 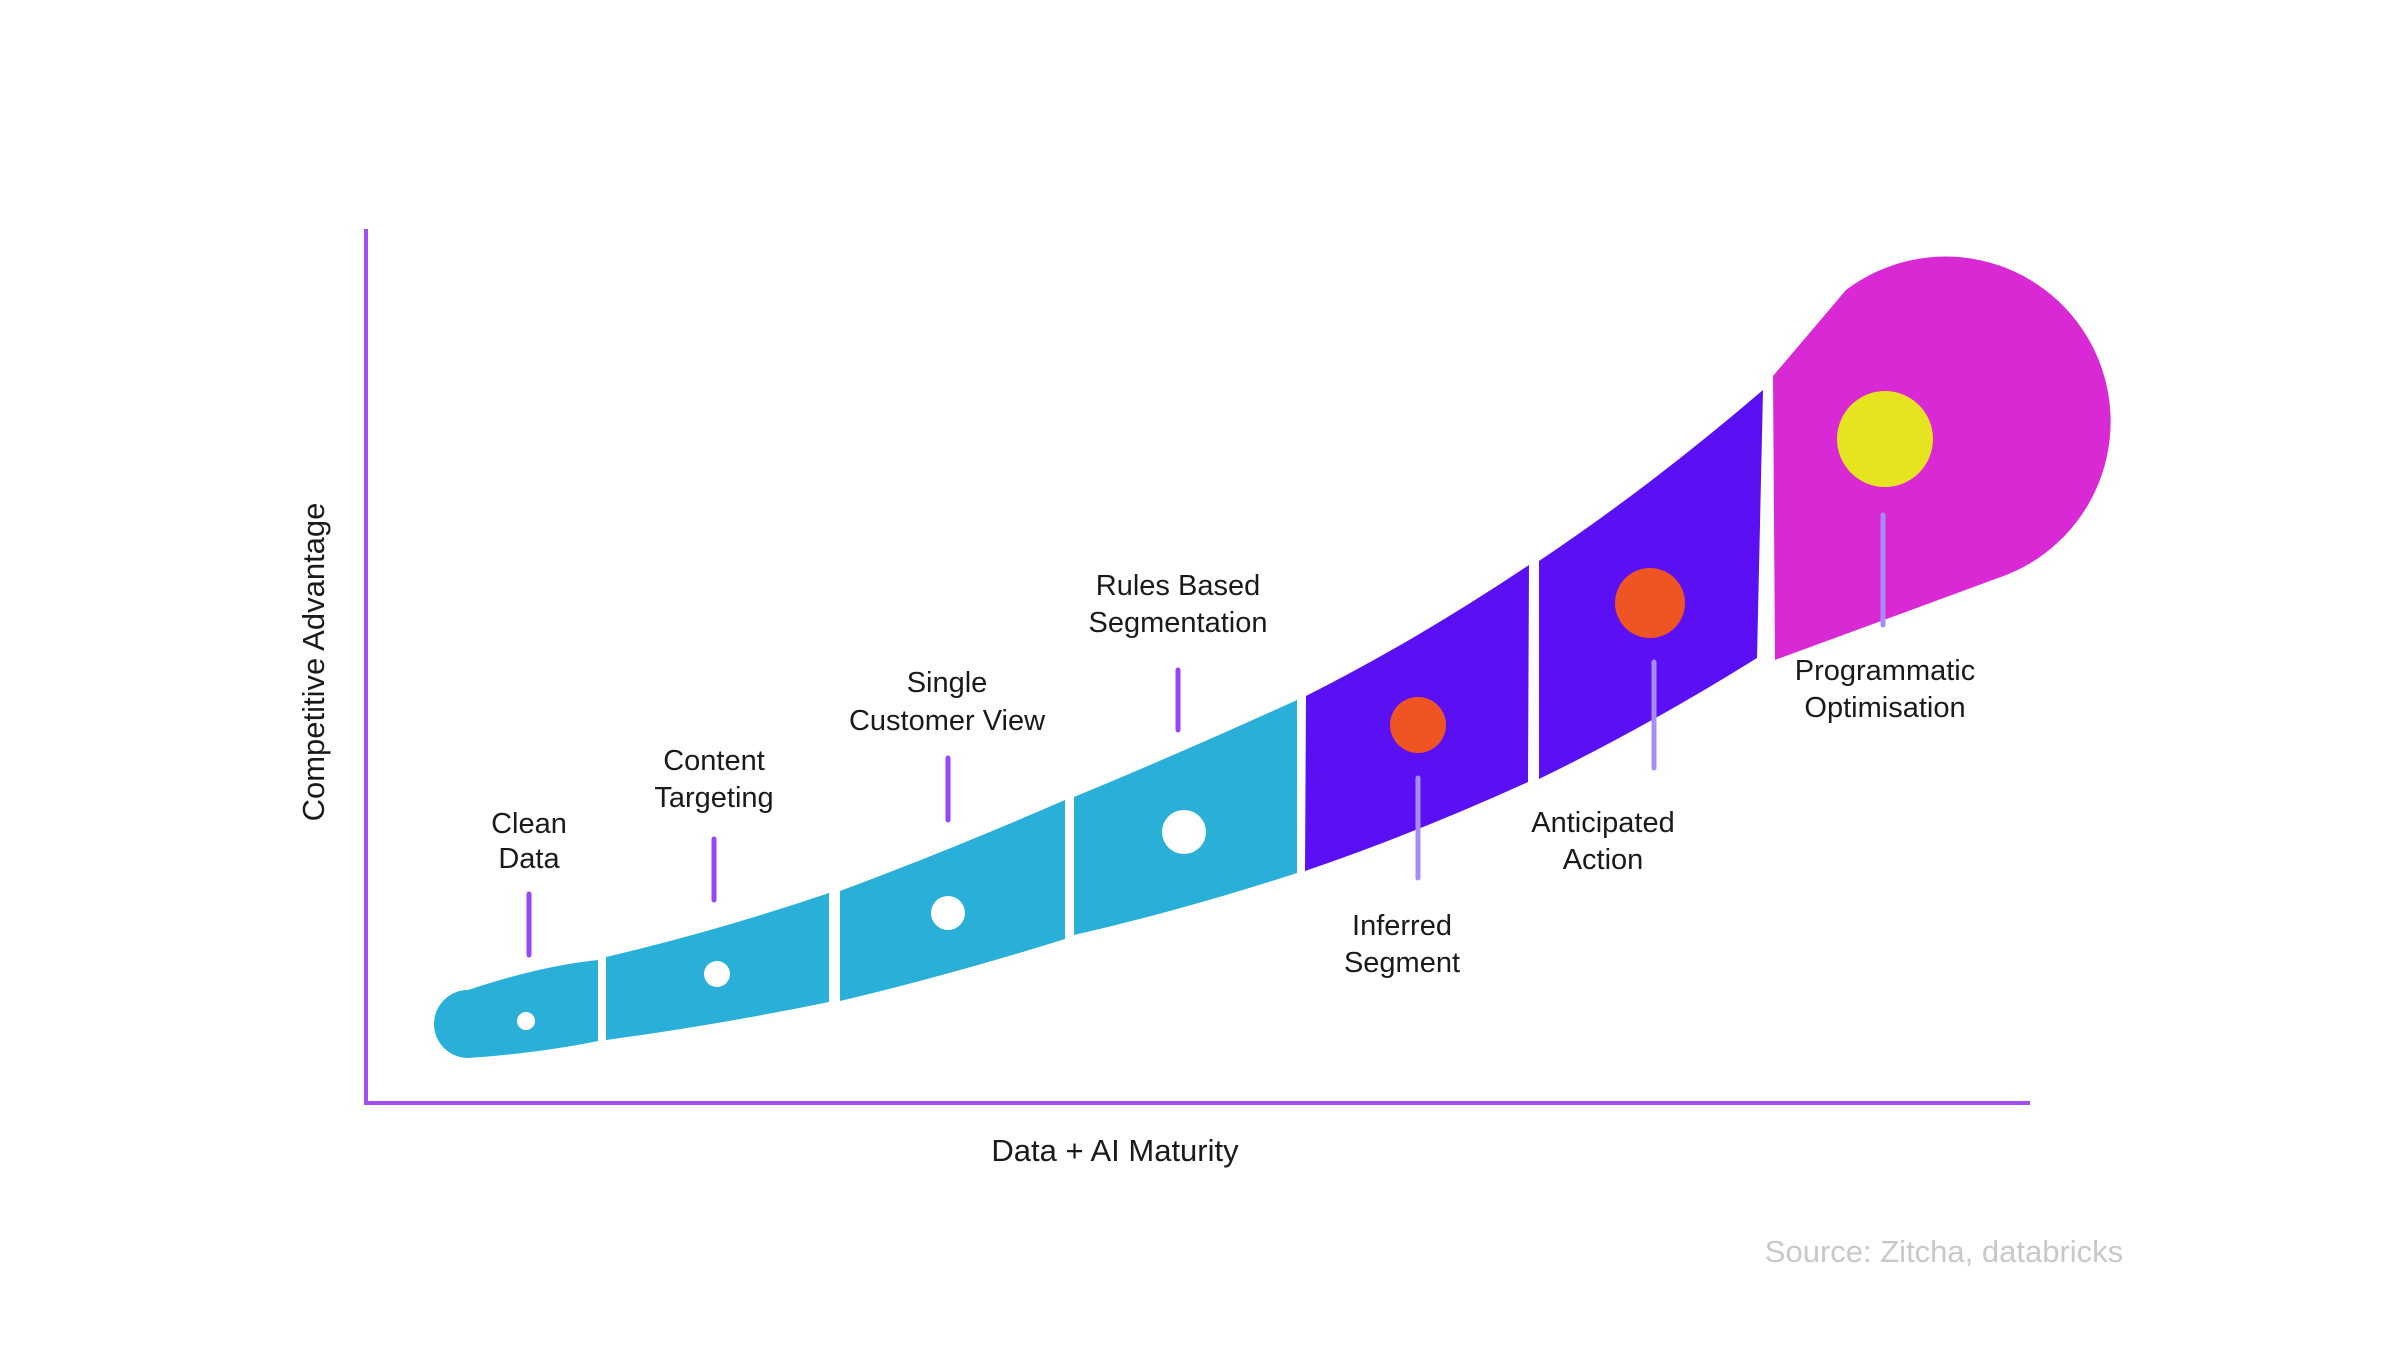 What do you see at coordinates (529, 859) in the screenshot?
I see `stage-label-clean-data-line2: Data` at bounding box center [529, 859].